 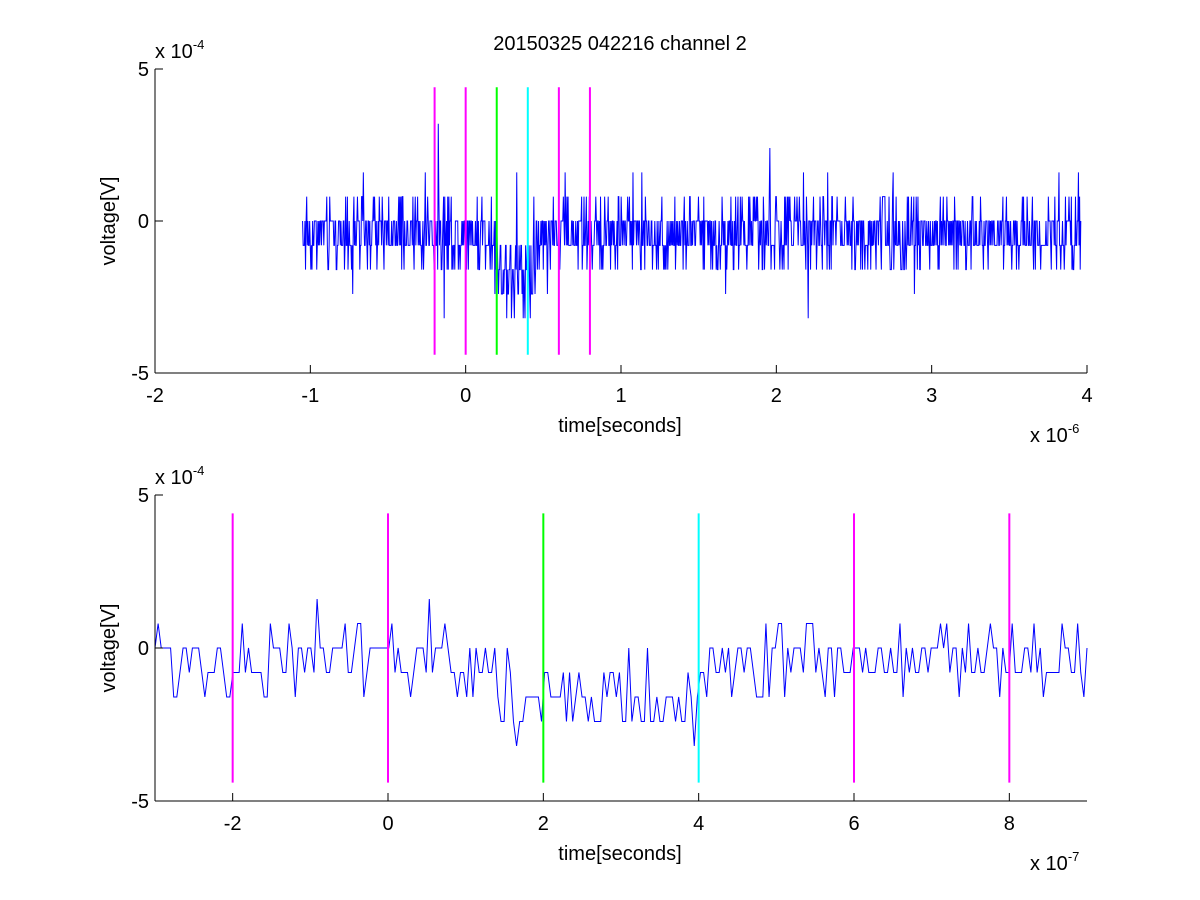 I want to click on bottom-x-tick-label: 0, so click(x=387, y=824).